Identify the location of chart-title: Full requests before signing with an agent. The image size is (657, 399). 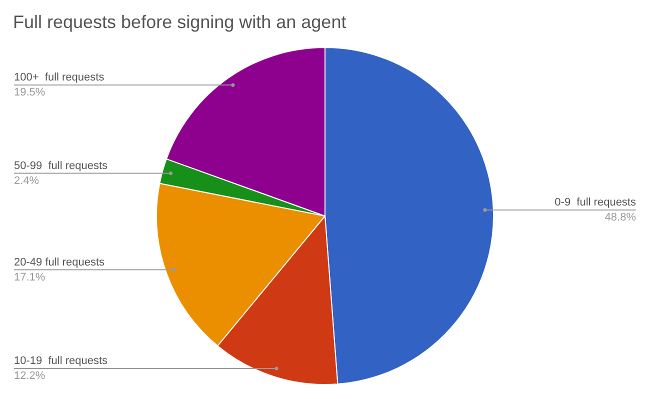
(179, 22).